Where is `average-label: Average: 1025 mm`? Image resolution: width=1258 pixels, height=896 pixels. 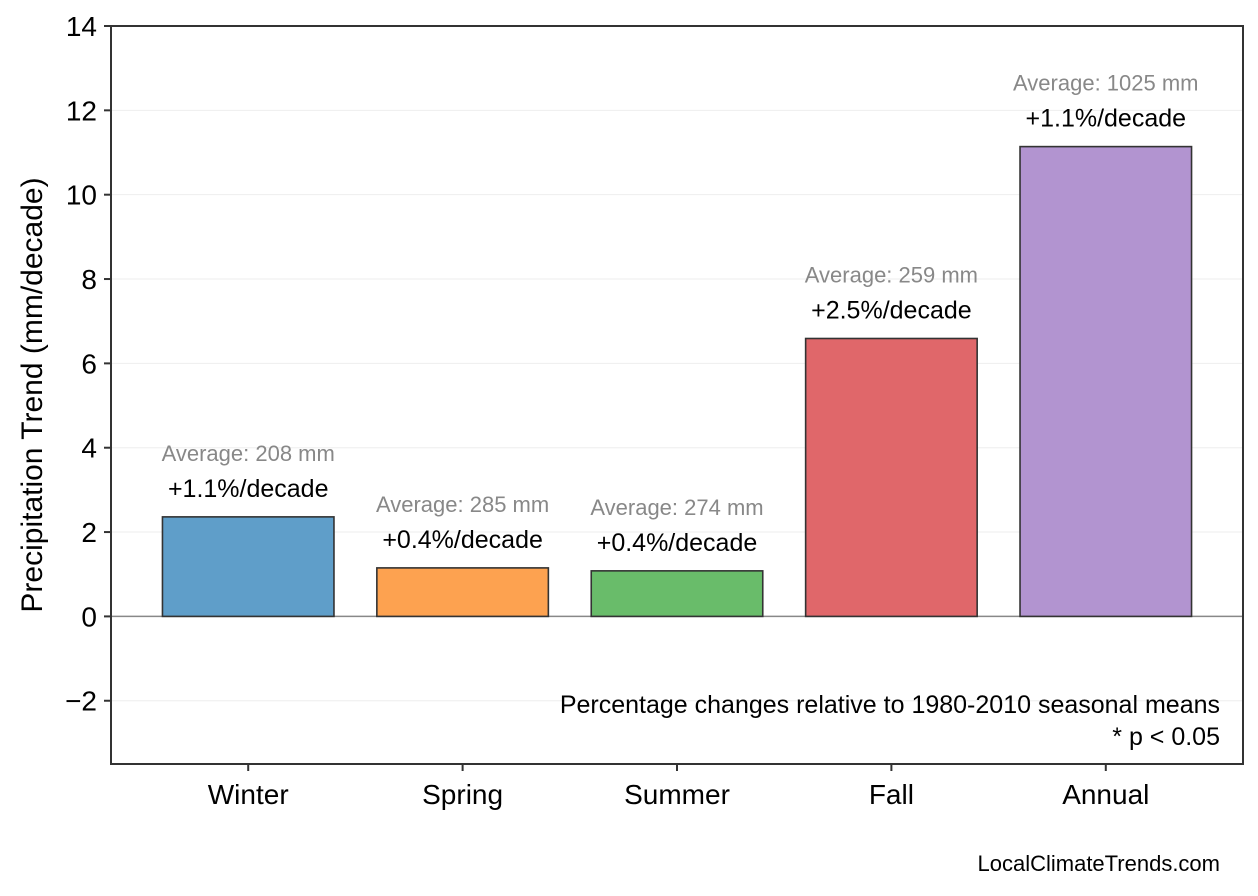 average-label: Average: 1025 mm is located at coordinates (1105, 83).